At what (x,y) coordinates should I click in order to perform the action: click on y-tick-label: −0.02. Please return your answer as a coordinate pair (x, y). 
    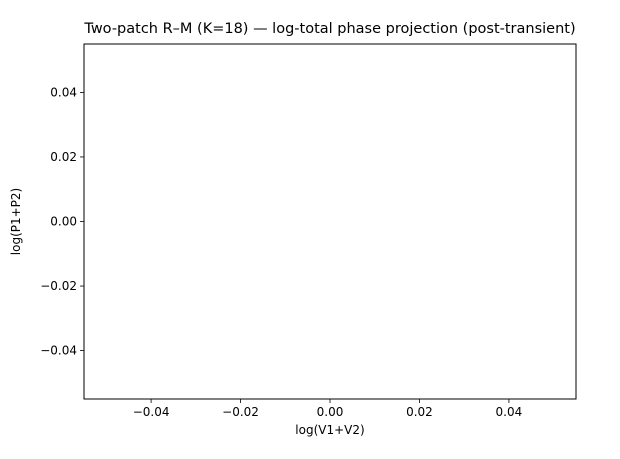
    Looking at the image, I should click on (58, 286).